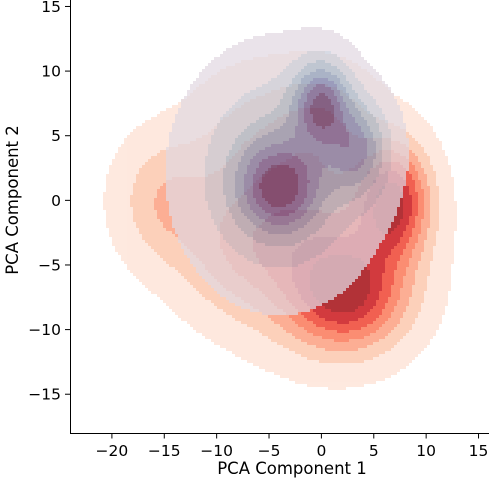  Describe the element at coordinates (321, 451) in the screenshot. I see `x-tick-label: 0` at that location.